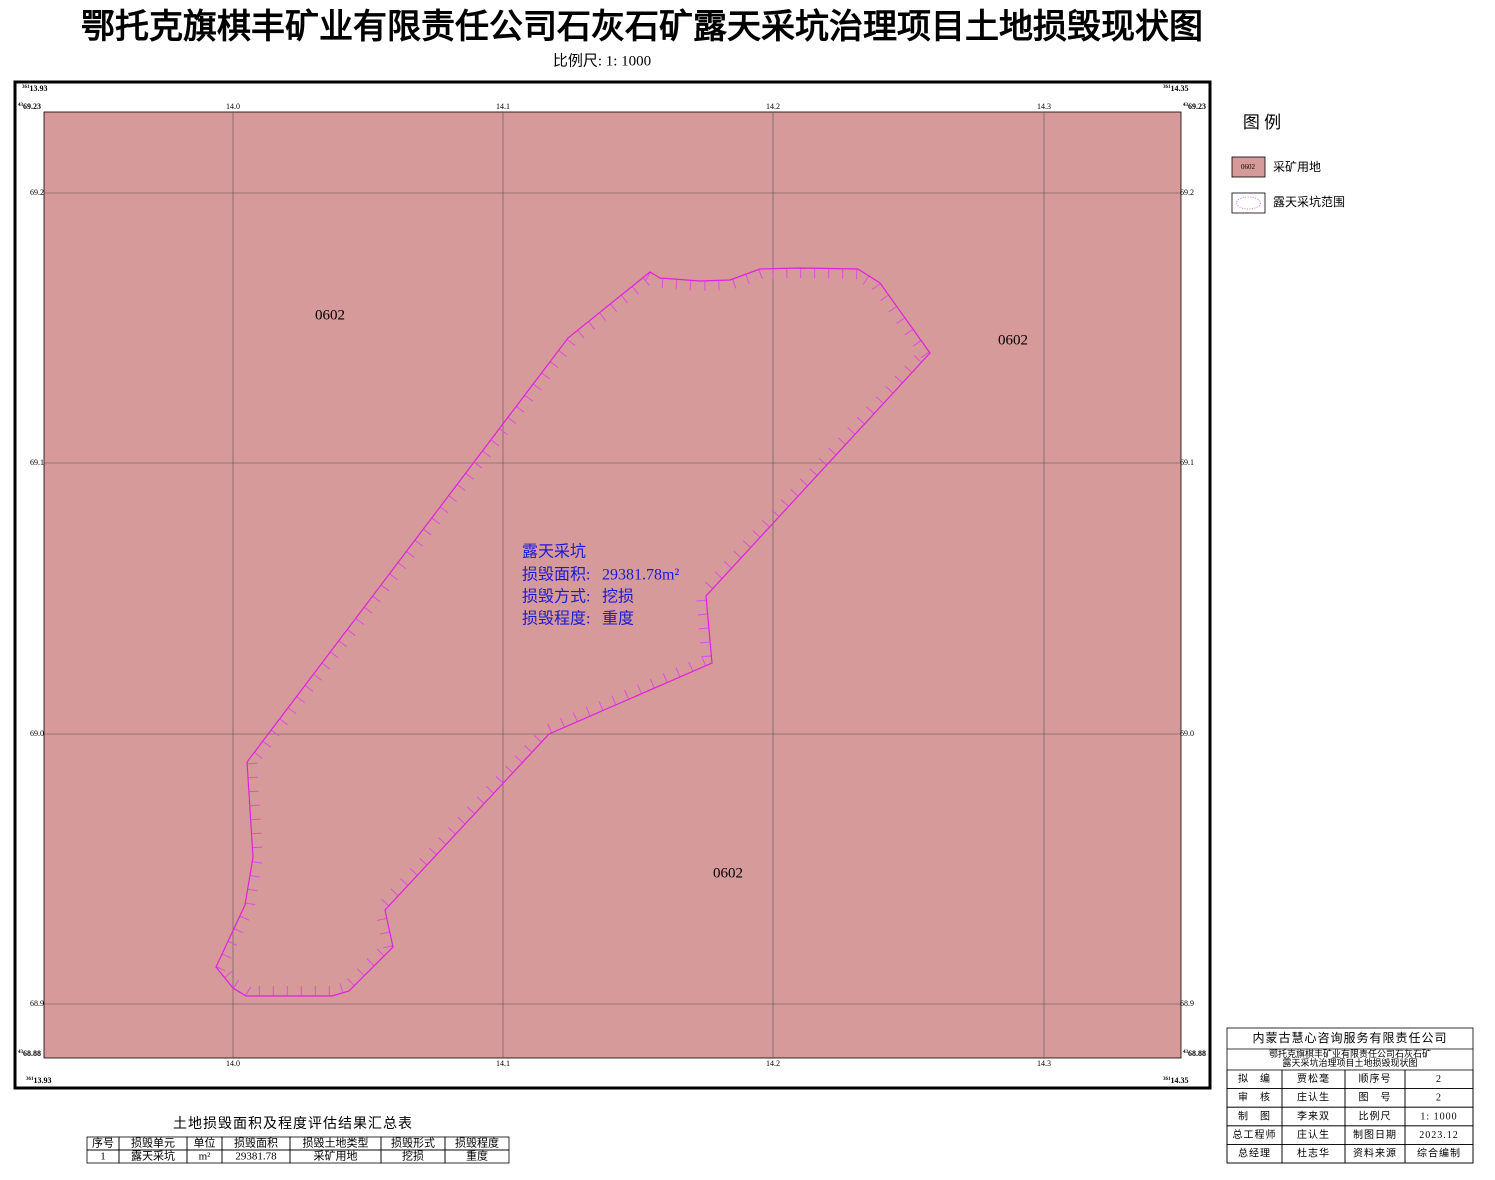 This screenshot has height=1180, width=1495. What do you see at coordinates (256, 1143) in the screenshot?
I see `table-text: 损毁面积` at bounding box center [256, 1143].